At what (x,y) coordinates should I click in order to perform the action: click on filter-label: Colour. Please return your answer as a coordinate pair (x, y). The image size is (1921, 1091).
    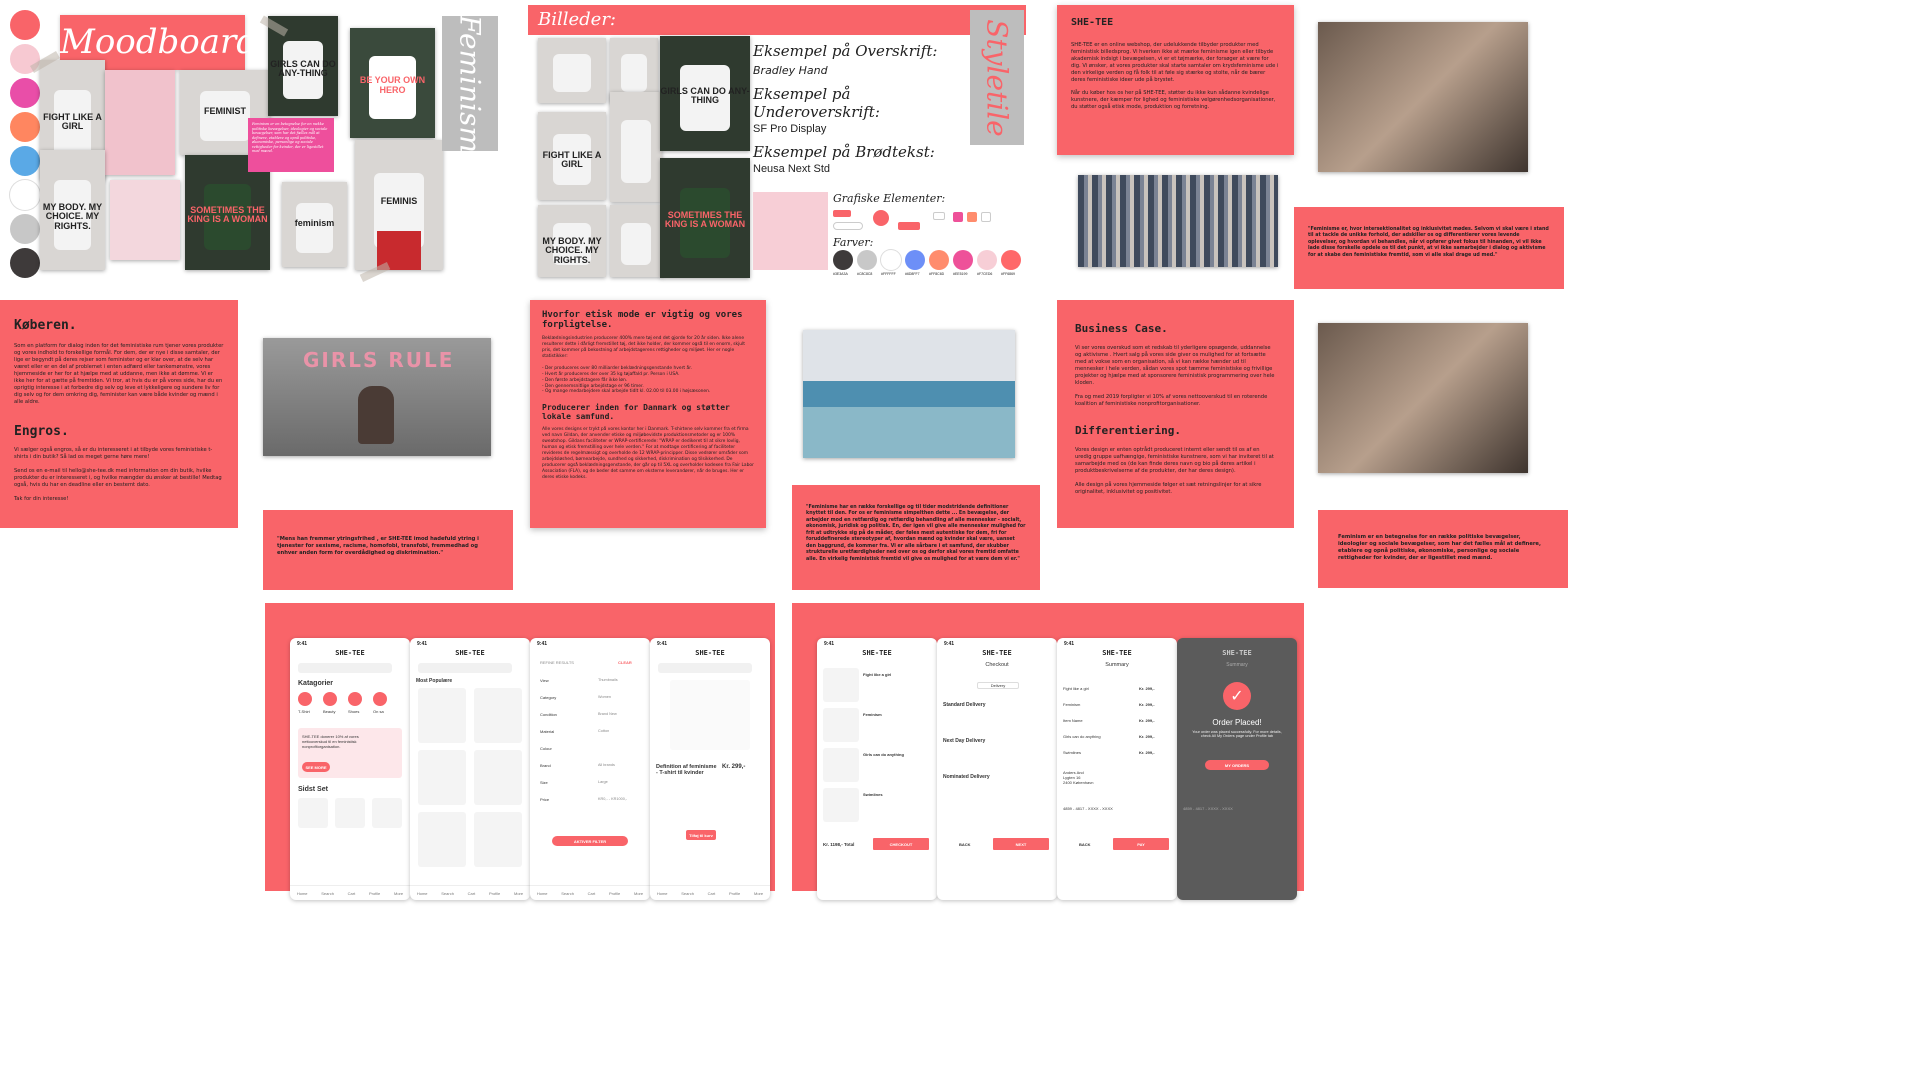
    Looking at the image, I should click on (546, 748).